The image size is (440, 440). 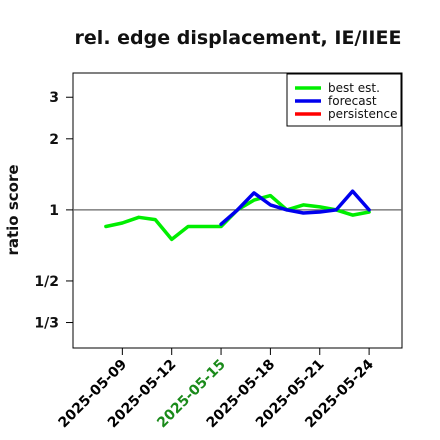 What do you see at coordinates (54, 140) in the screenshot?
I see `y-tick-label: 2` at bounding box center [54, 140].